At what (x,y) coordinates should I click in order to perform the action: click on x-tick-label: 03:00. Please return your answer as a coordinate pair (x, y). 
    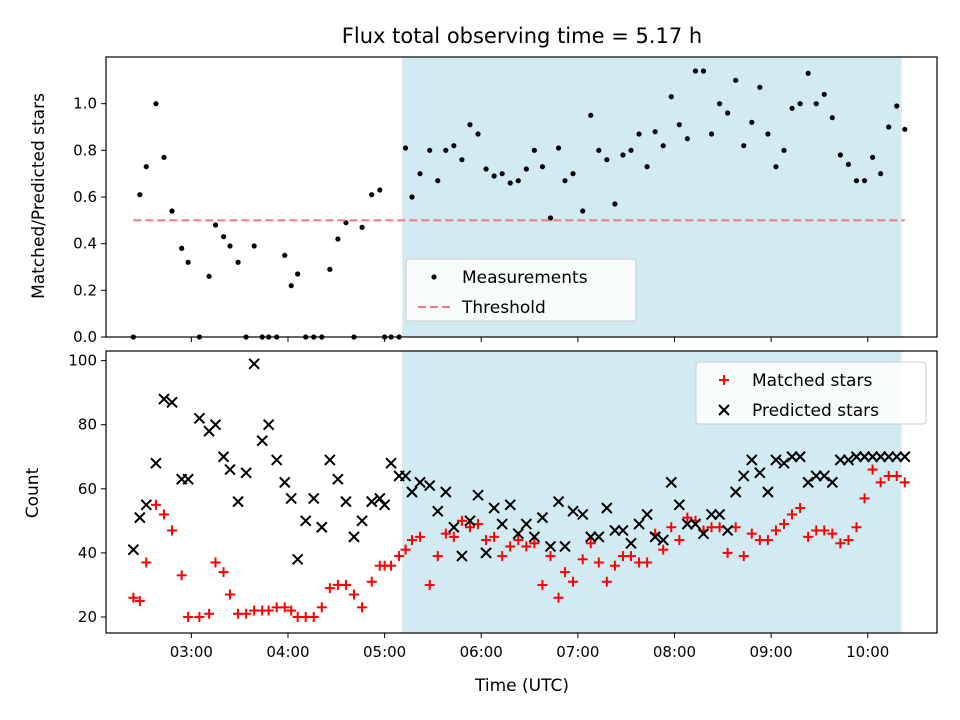
    Looking at the image, I should click on (191, 652).